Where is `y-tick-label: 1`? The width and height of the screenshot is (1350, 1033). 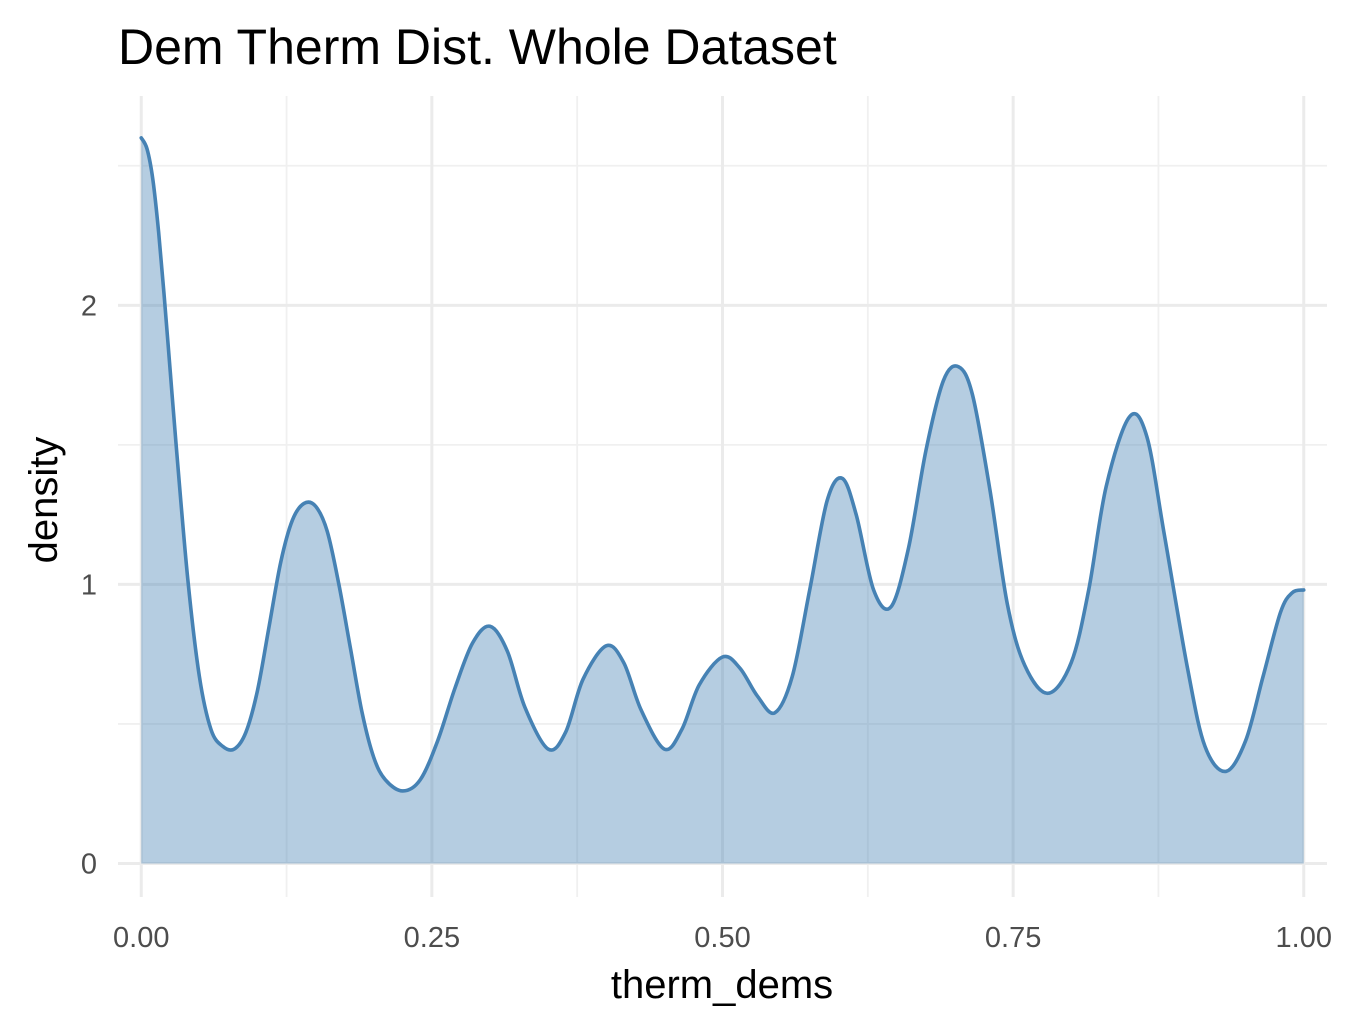 y-tick-label: 1 is located at coordinates (89, 585).